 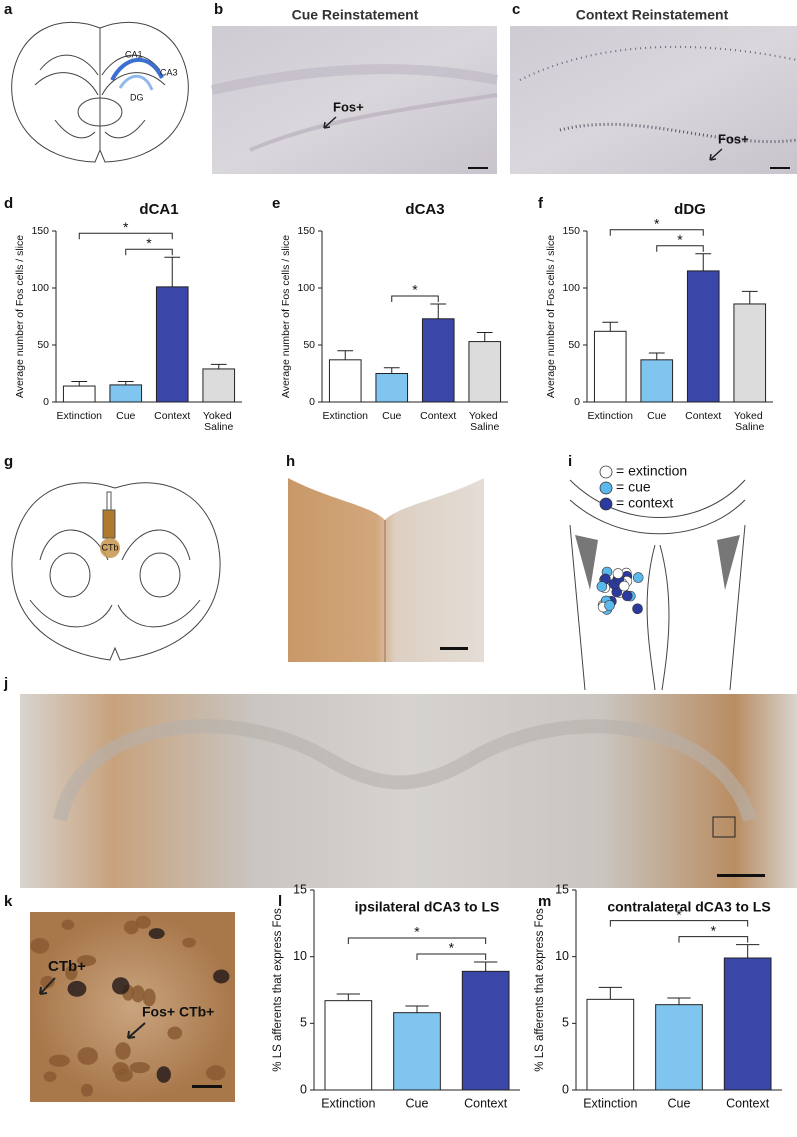 I want to click on injection-label: CTb, so click(x=109, y=547).